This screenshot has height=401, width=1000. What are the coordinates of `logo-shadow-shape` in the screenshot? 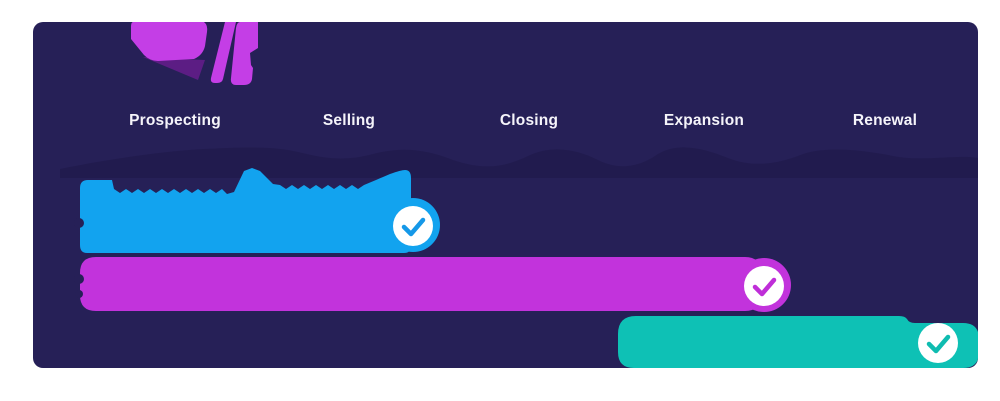 It's located at (174, 68).